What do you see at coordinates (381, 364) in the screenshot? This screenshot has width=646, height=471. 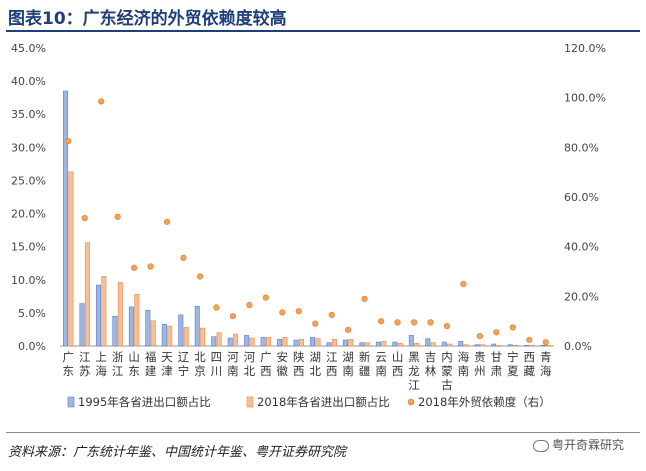 I see `x-tick-label: 云南` at bounding box center [381, 364].